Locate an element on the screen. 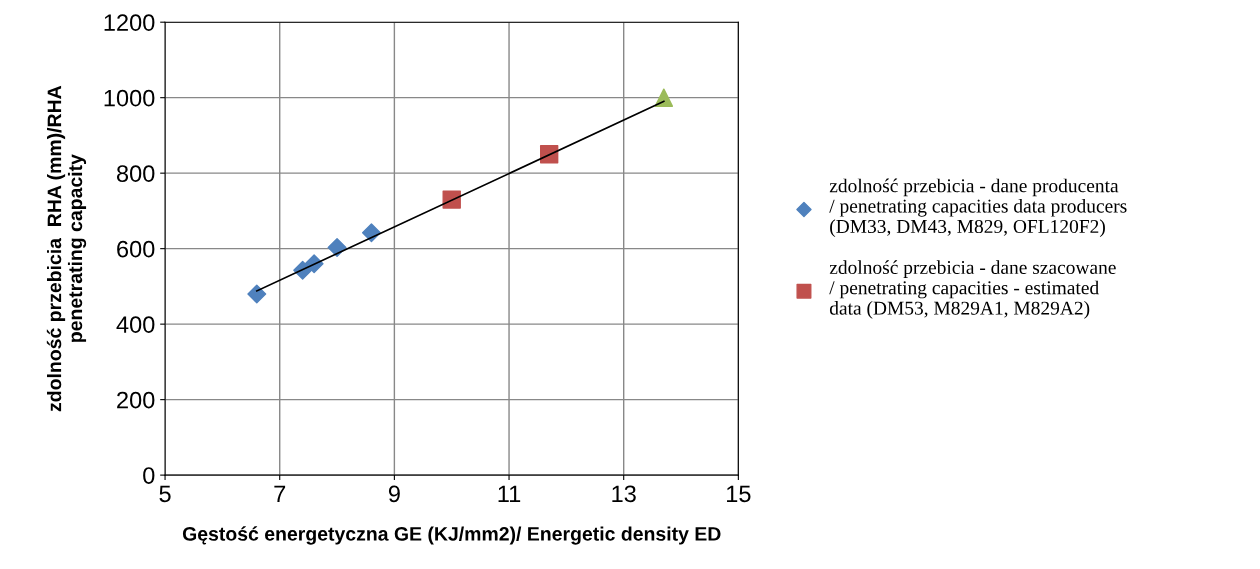 The image size is (1260, 569). y-tick-label: 0 is located at coordinates (149, 475).